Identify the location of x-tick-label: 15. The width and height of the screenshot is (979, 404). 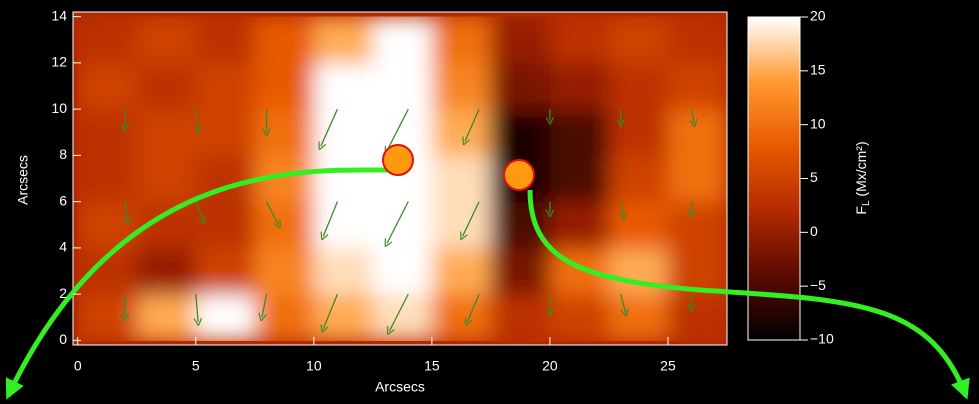
(432, 366).